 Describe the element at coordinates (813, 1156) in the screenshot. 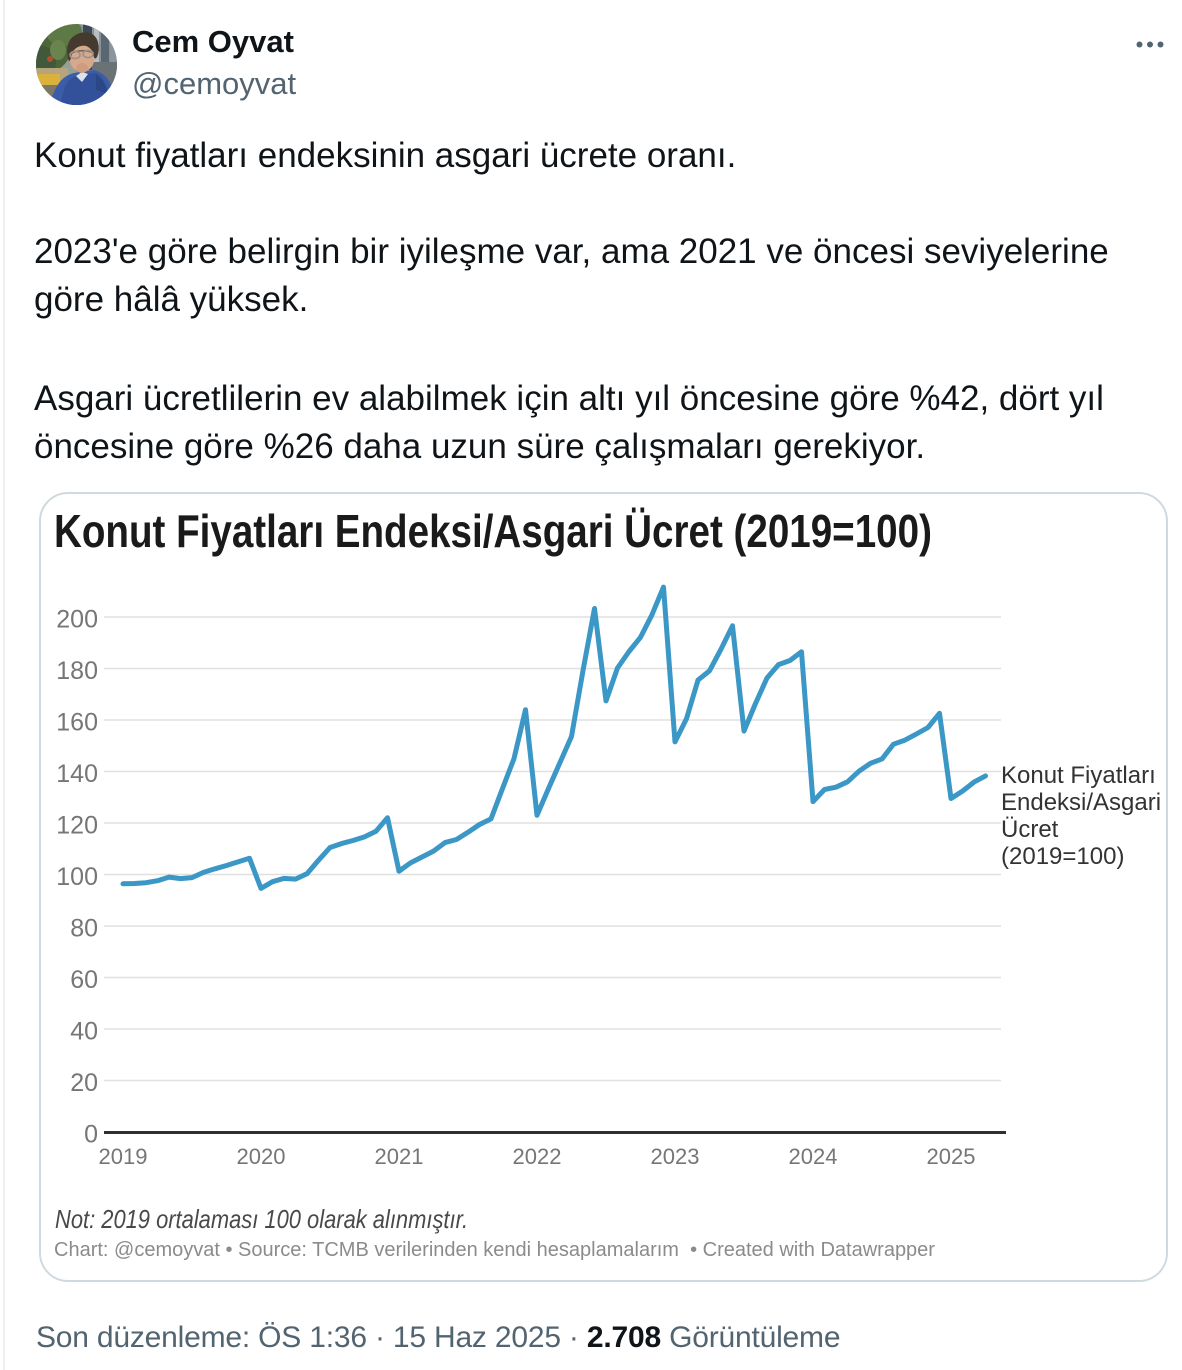

I see `svg-text: 2024` at that location.